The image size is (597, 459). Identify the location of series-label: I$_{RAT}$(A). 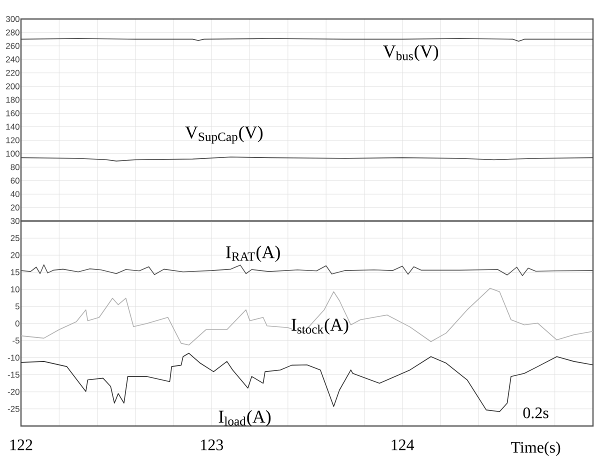
(253, 253).